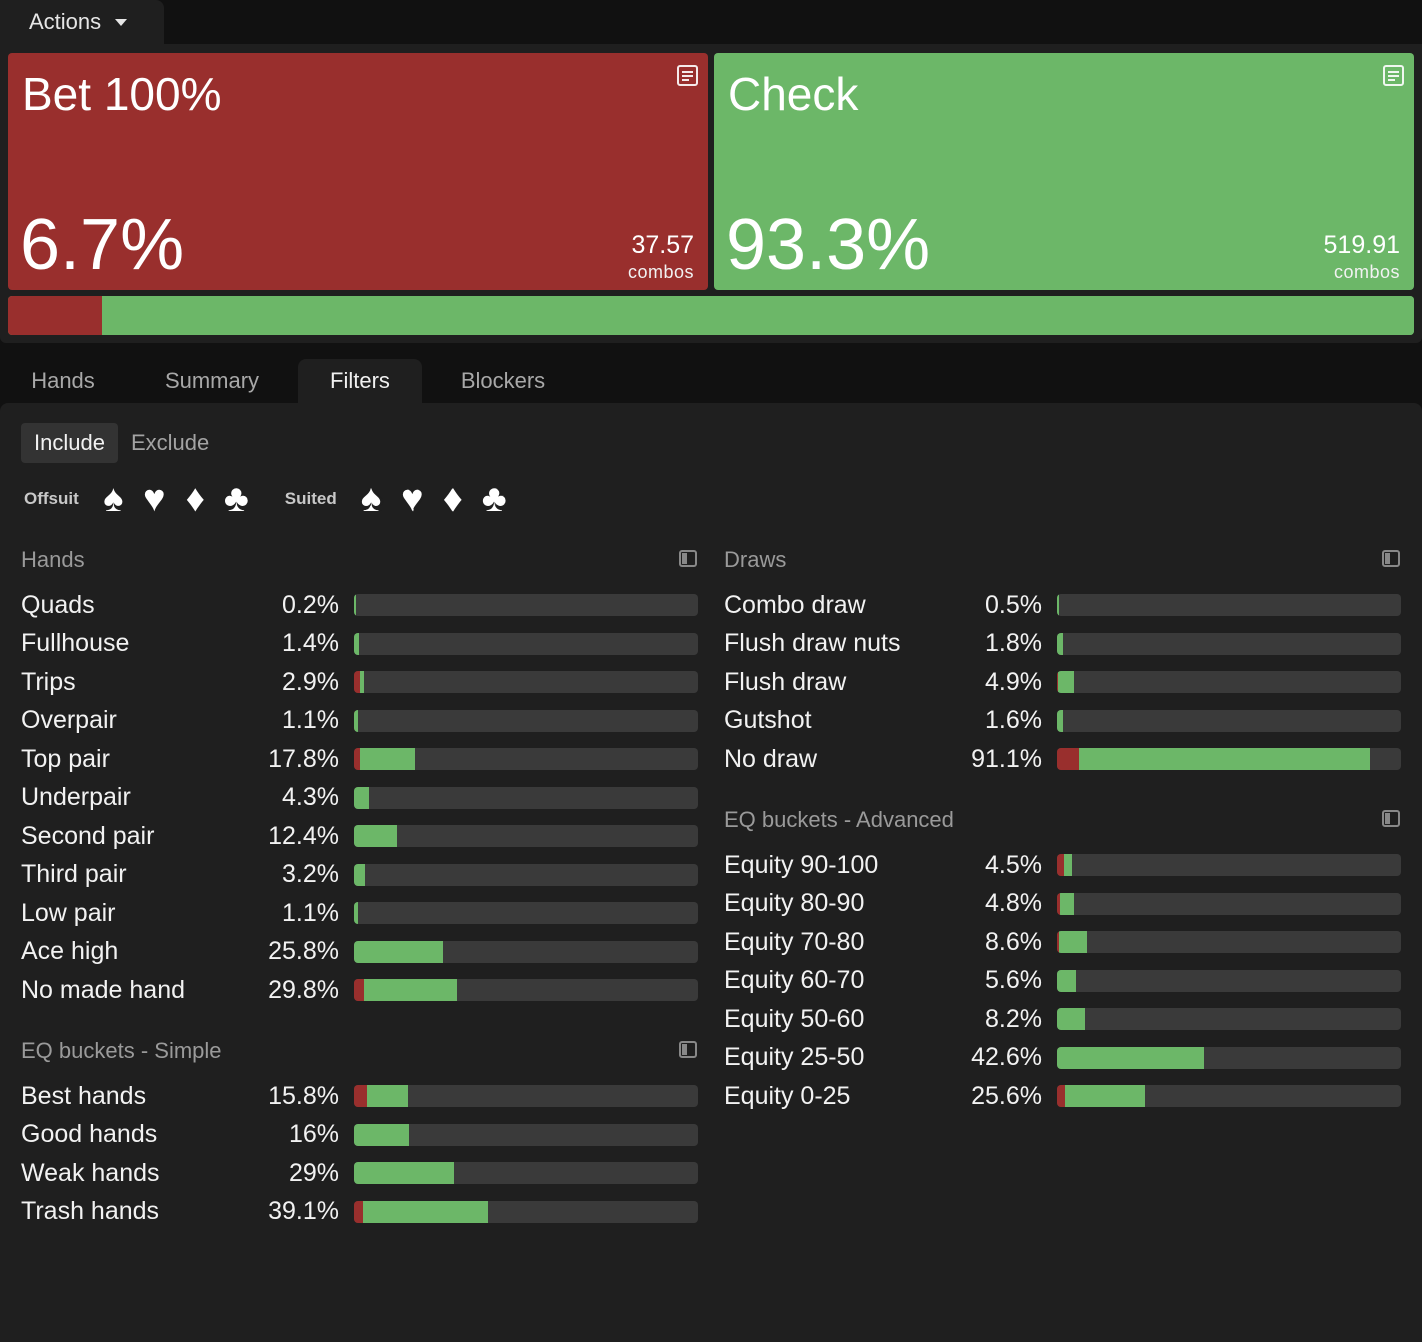  What do you see at coordinates (1062, 605) in the screenshot?
I see `filter-row: Combo draw 0.5%` at bounding box center [1062, 605].